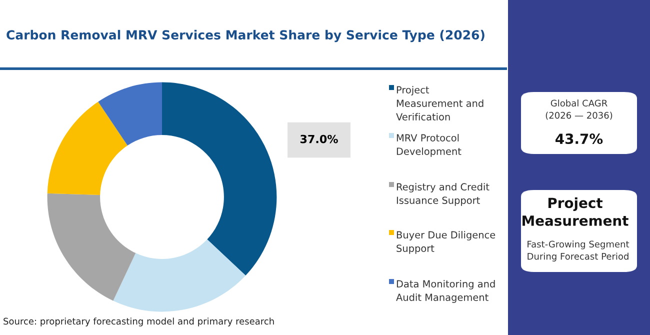 The width and height of the screenshot is (650, 335). What do you see at coordinates (575, 211) in the screenshot?
I see `text: Project Measurement` at bounding box center [575, 211].